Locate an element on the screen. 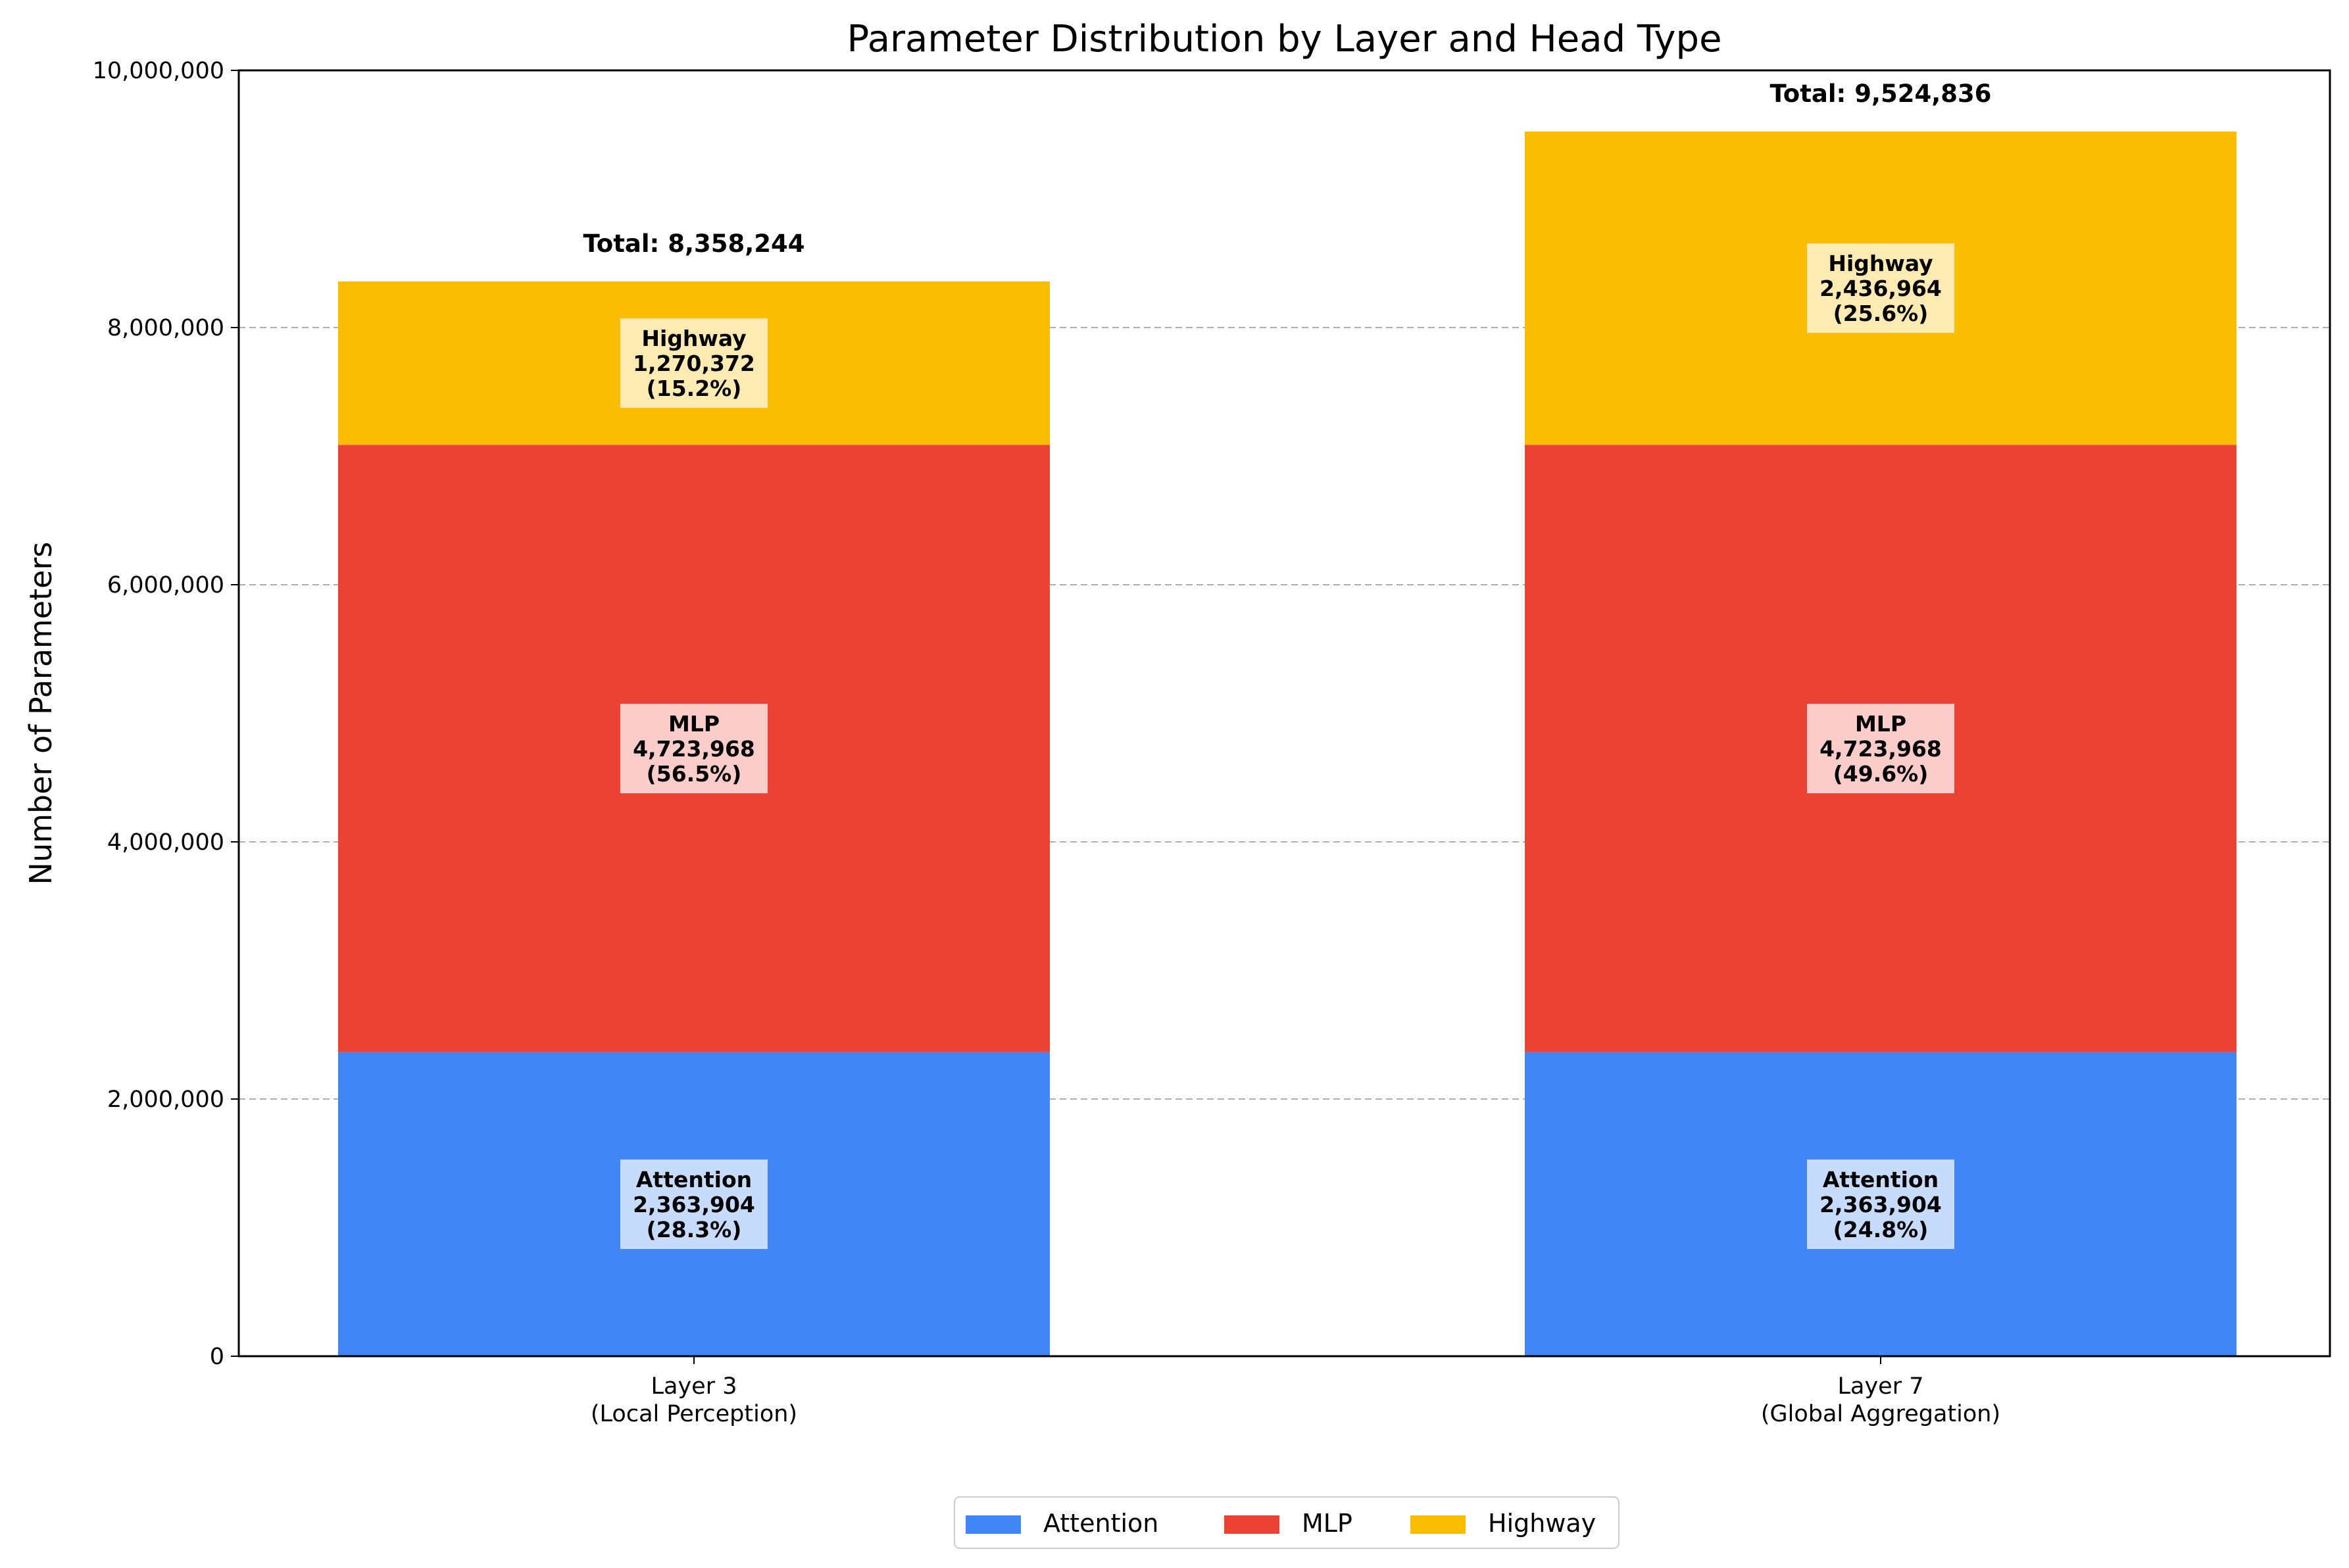  segment-percent: (49.6%) is located at coordinates (1881, 774).